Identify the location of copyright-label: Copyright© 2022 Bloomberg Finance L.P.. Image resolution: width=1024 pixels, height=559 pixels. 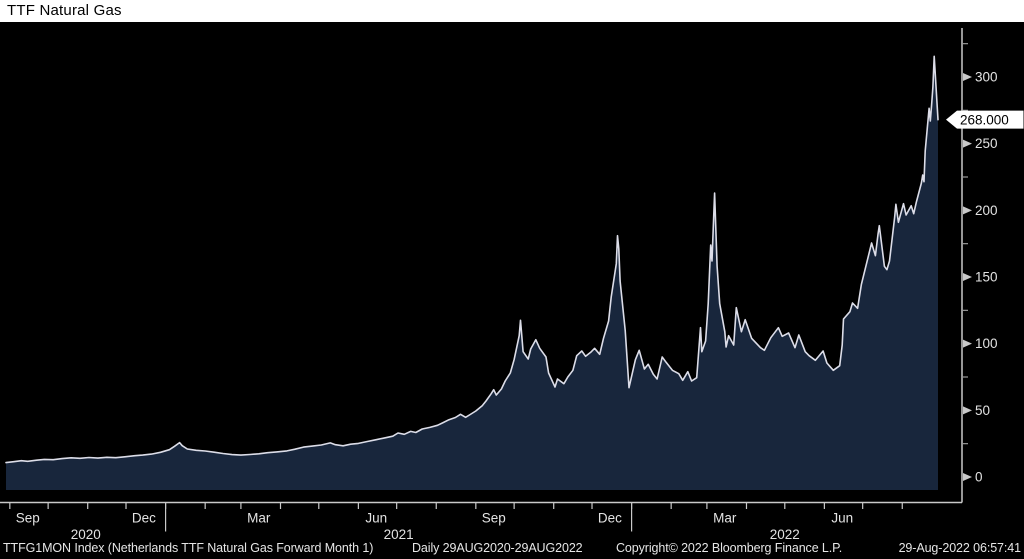
(729, 548).